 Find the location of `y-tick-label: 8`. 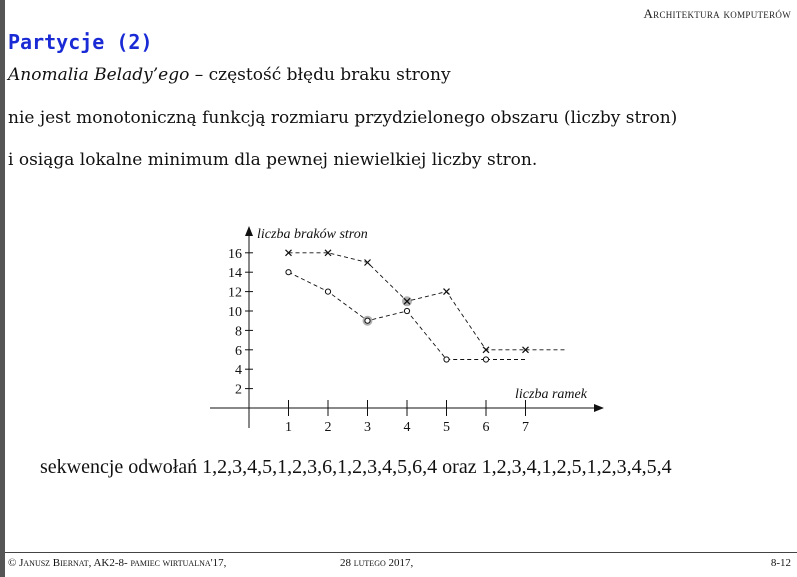

y-tick-label: 8 is located at coordinates (238, 331).